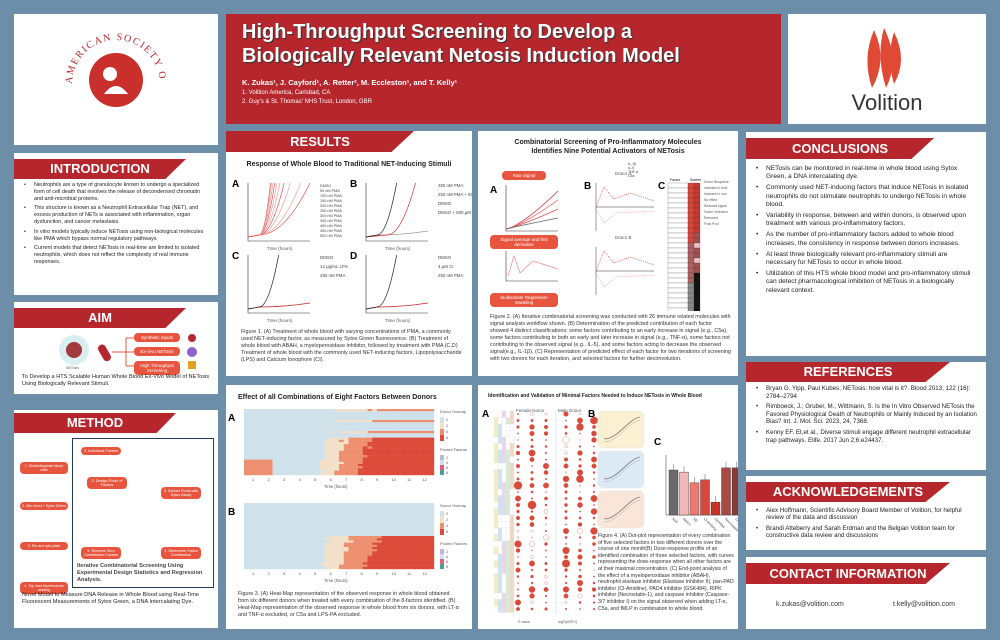 This screenshot has height=640, width=1000. What do you see at coordinates (887, 102) in the screenshot?
I see `volition-wordmark: Volition` at bounding box center [887, 102].